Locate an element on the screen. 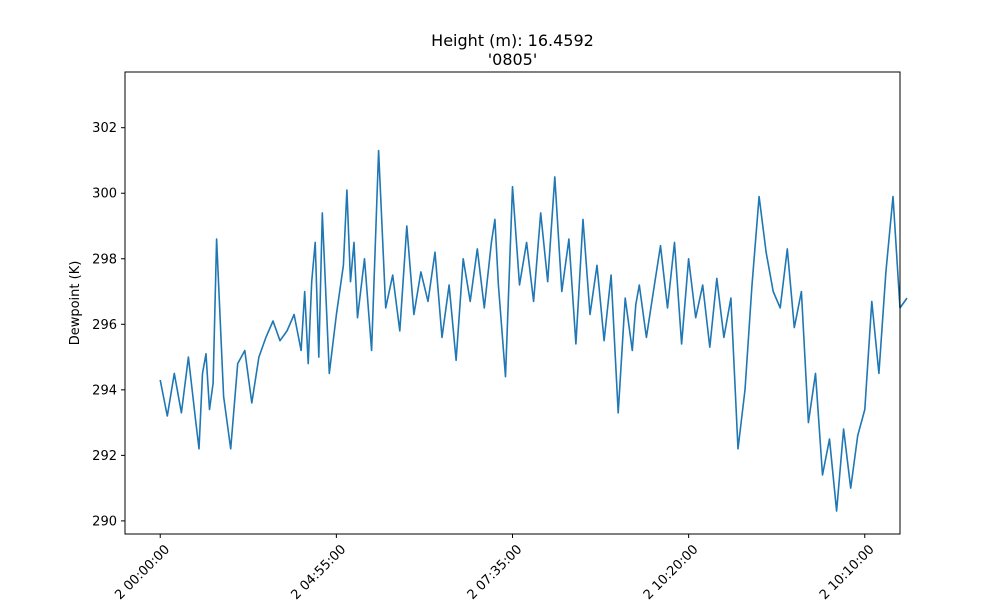 The image size is (1000, 600). y-axis: 290 292 294 296 298 300 302 is located at coordinates (108, 325).